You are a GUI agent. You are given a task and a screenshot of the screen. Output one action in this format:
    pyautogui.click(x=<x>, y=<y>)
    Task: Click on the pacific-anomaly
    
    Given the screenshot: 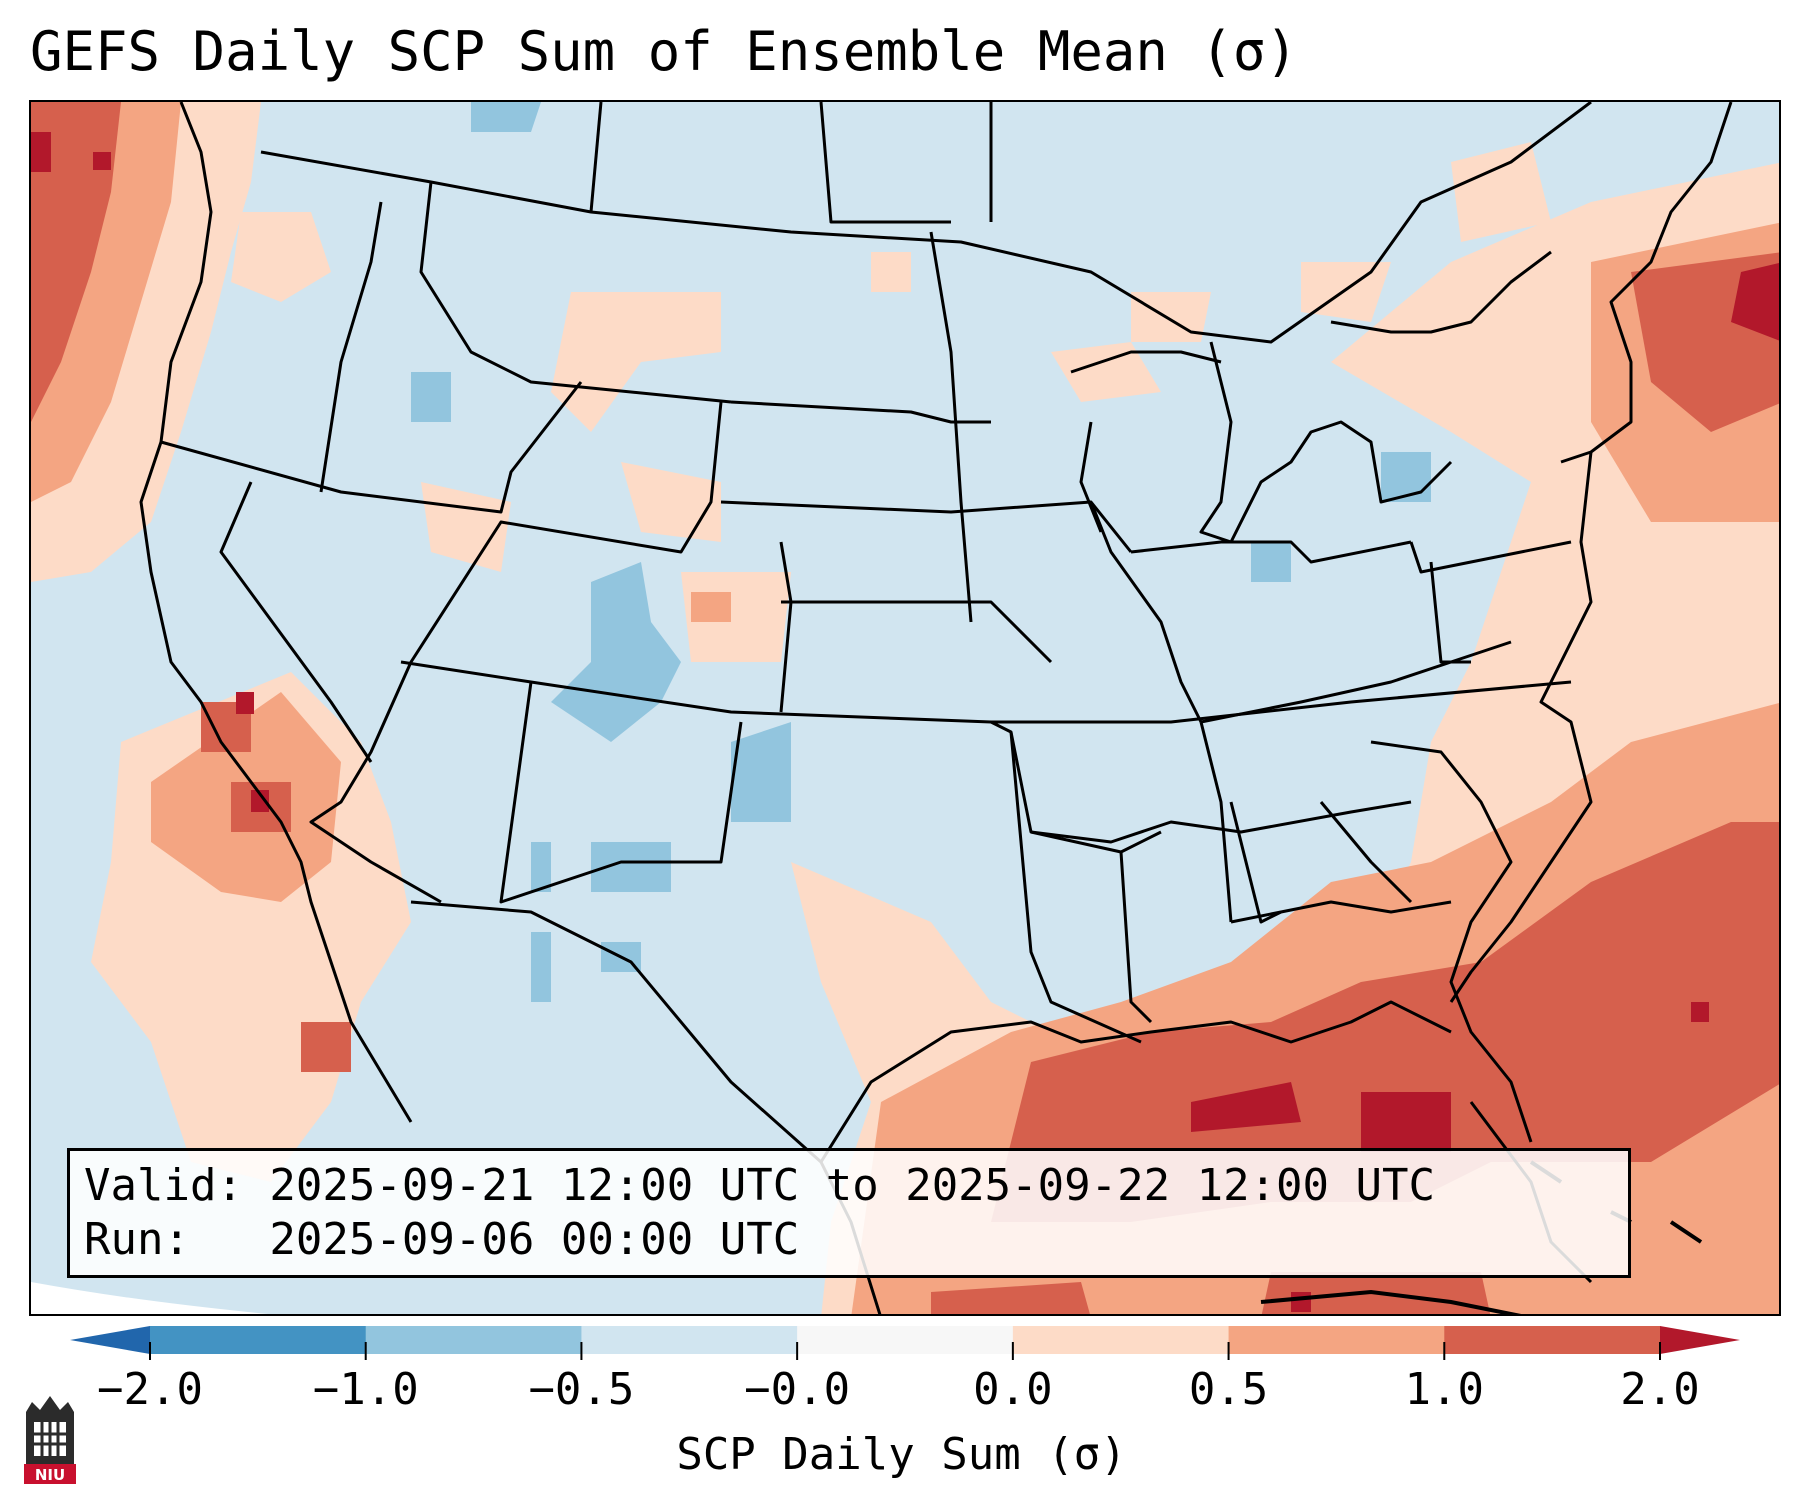 What is the action you would take?
    pyautogui.click(x=146, y=342)
    